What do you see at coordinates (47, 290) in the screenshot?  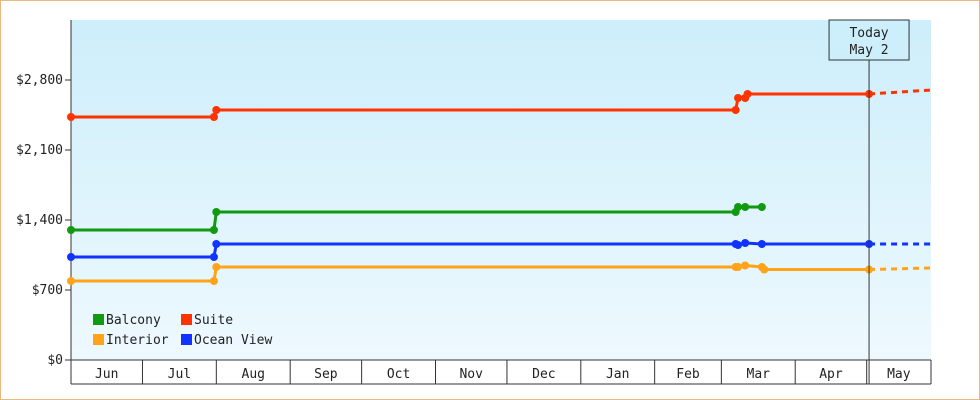 I see `y-tick-label: $700` at bounding box center [47, 290].